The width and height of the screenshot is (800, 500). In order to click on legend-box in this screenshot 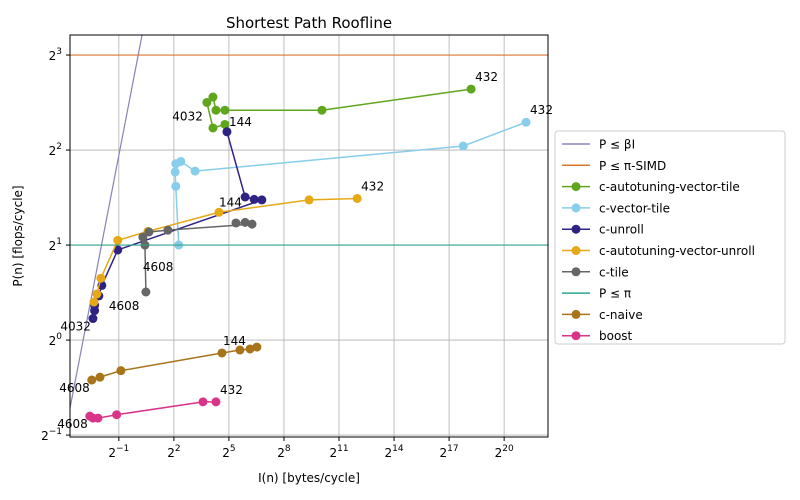, I will do `click(670, 237)`.